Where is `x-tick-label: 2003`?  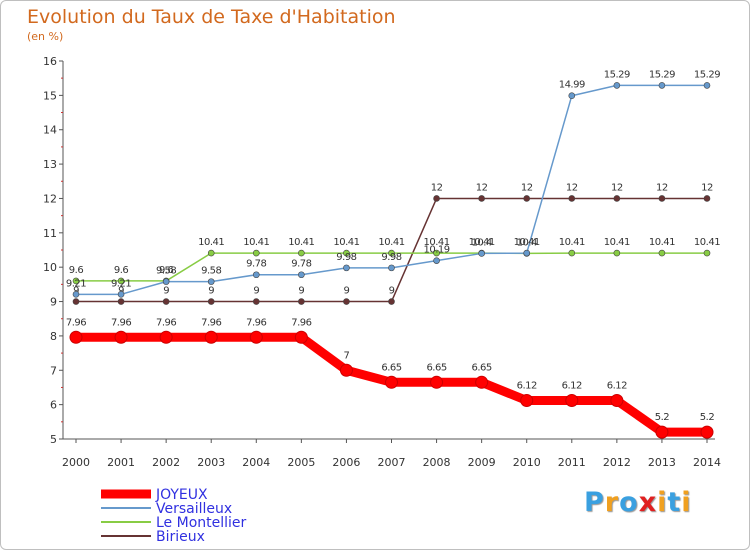 x-tick-label: 2003 is located at coordinates (211, 462).